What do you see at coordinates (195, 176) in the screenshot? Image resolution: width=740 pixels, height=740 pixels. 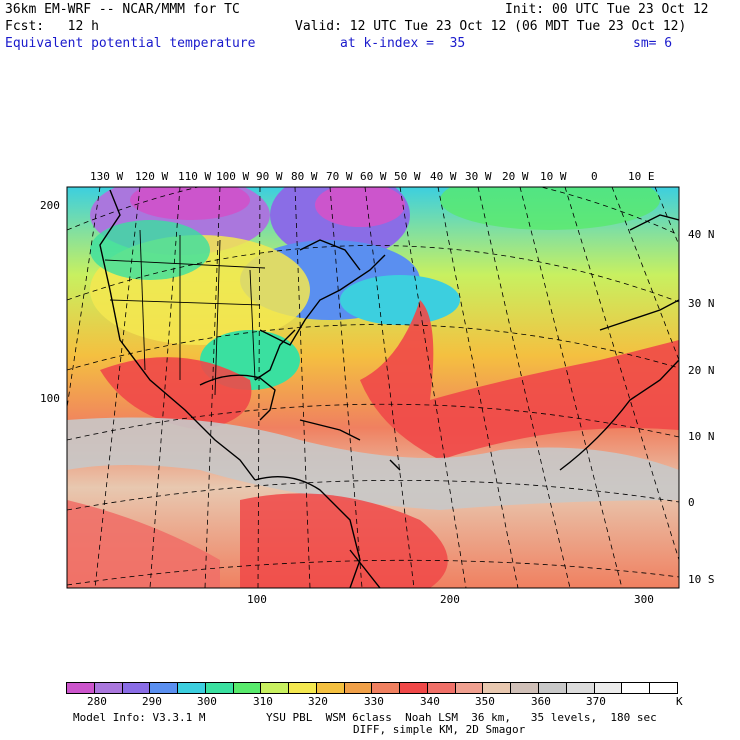 I see `lon-label: 110 W` at bounding box center [195, 176].